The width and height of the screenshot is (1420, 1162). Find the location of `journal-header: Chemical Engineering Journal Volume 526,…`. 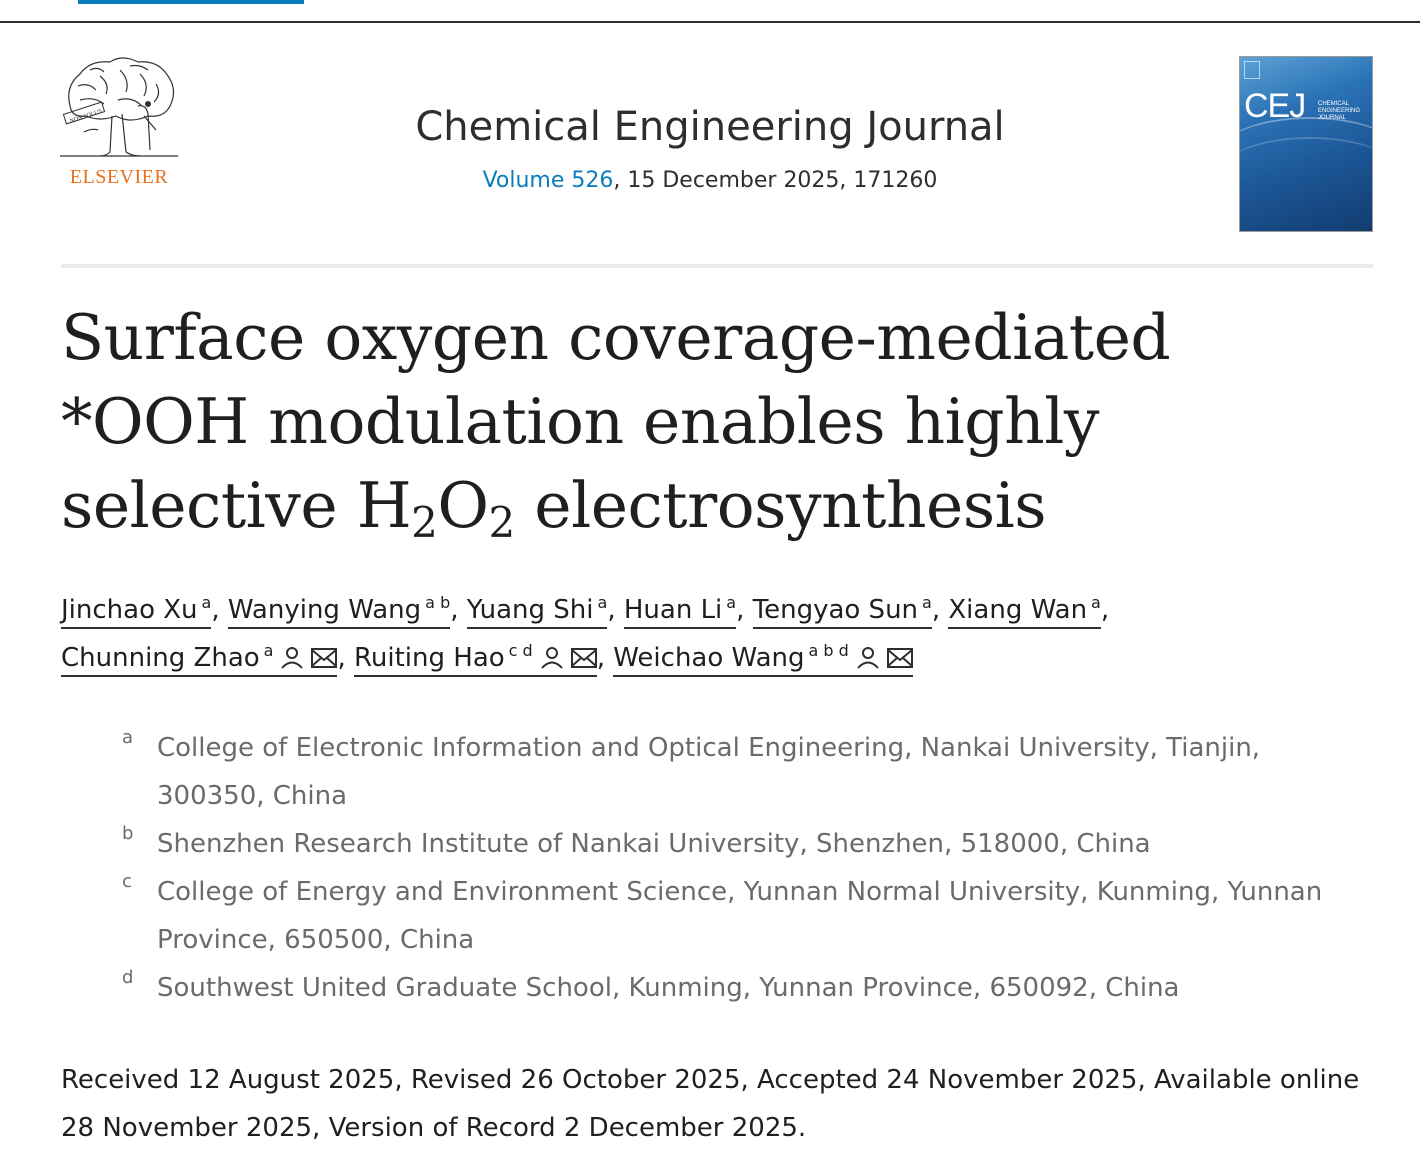

journal-header: Chemical Engineering Journal Volume 526,… is located at coordinates (710, 148).